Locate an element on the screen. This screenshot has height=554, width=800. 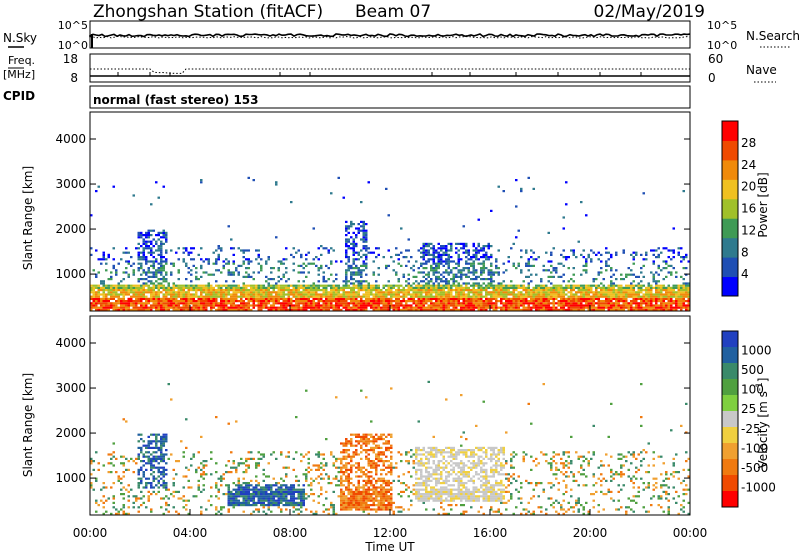
freq-right-tick-top: 60 is located at coordinates (715, 59).